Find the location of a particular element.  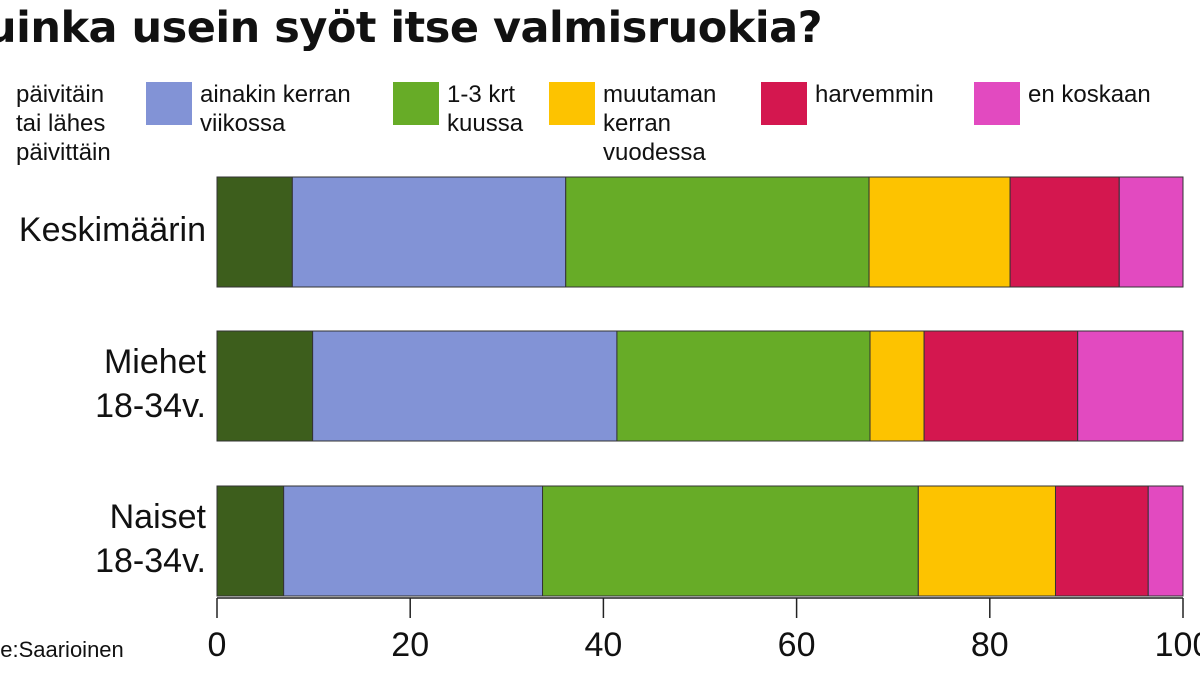

x-tick-label: 20 is located at coordinates (410, 645).